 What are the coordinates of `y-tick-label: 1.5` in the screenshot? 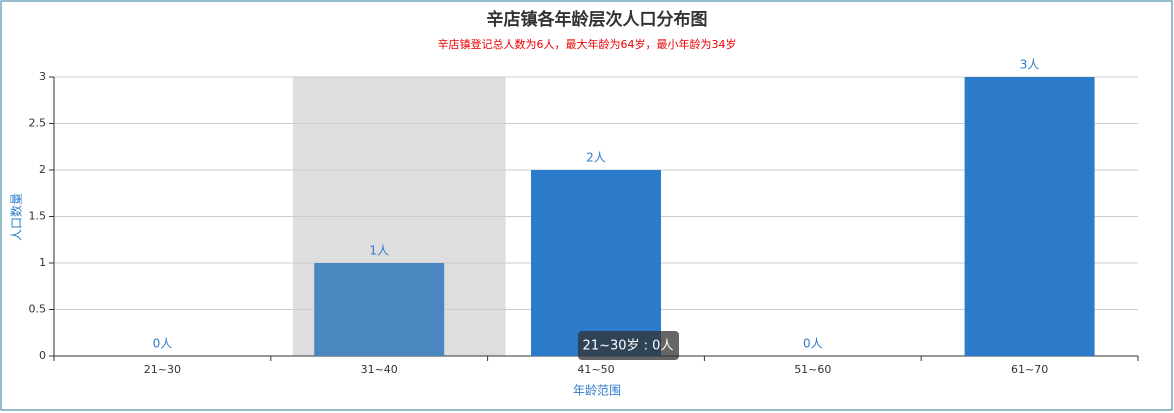 It's located at (38, 216).